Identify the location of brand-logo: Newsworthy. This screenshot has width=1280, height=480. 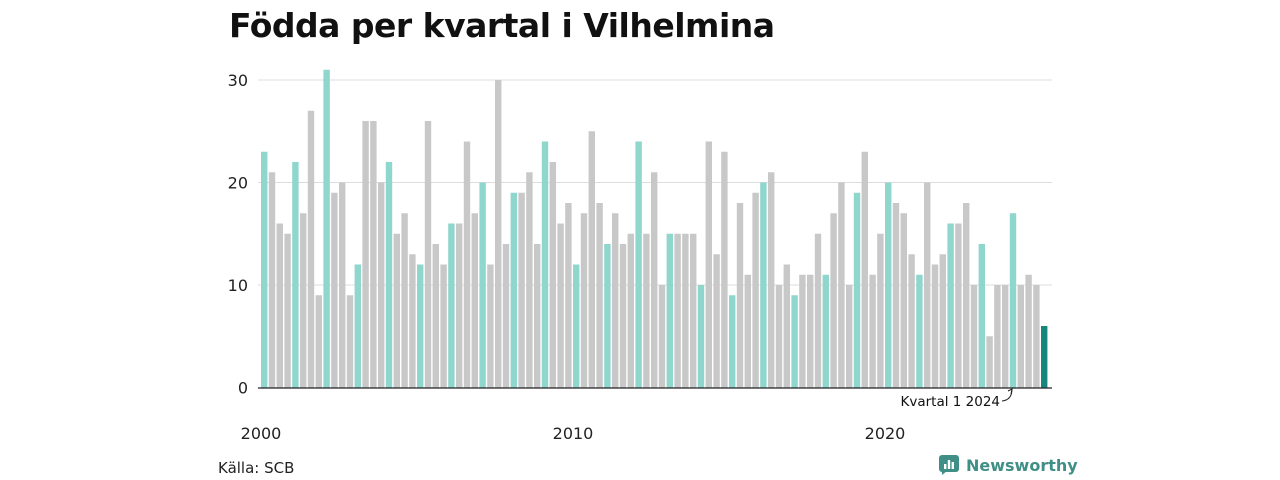
(1008, 465).